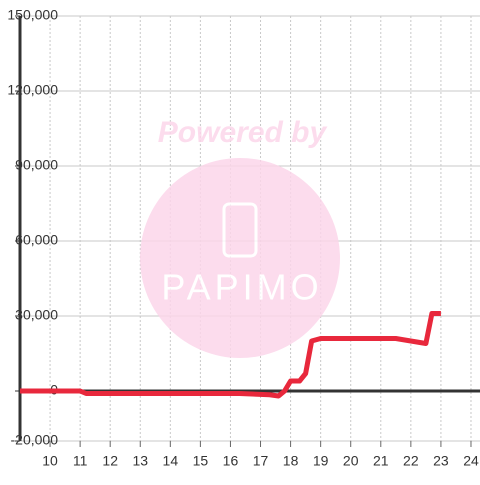 Image resolution: width=480 pixels, height=485 pixels. Describe the element at coordinates (140, 461) in the screenshot. I see `x-tick-label: 13` at that location.